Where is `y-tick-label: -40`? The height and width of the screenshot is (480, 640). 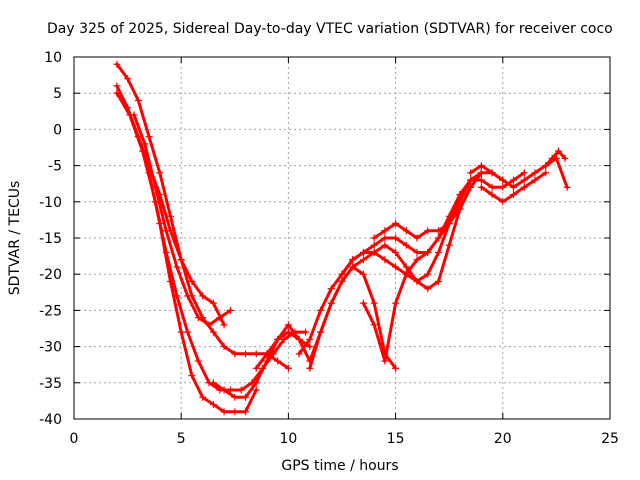
y-tick-label: -40 is located at coordinates (50, 420).